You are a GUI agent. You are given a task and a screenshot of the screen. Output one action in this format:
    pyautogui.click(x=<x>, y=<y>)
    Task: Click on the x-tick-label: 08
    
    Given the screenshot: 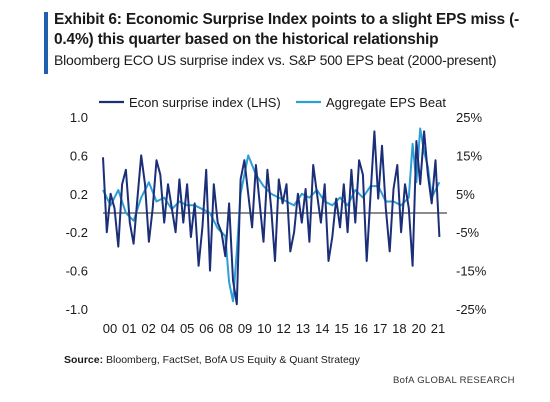 What is the action you would take?
    pyautogui.click(x=226, y=328)
    